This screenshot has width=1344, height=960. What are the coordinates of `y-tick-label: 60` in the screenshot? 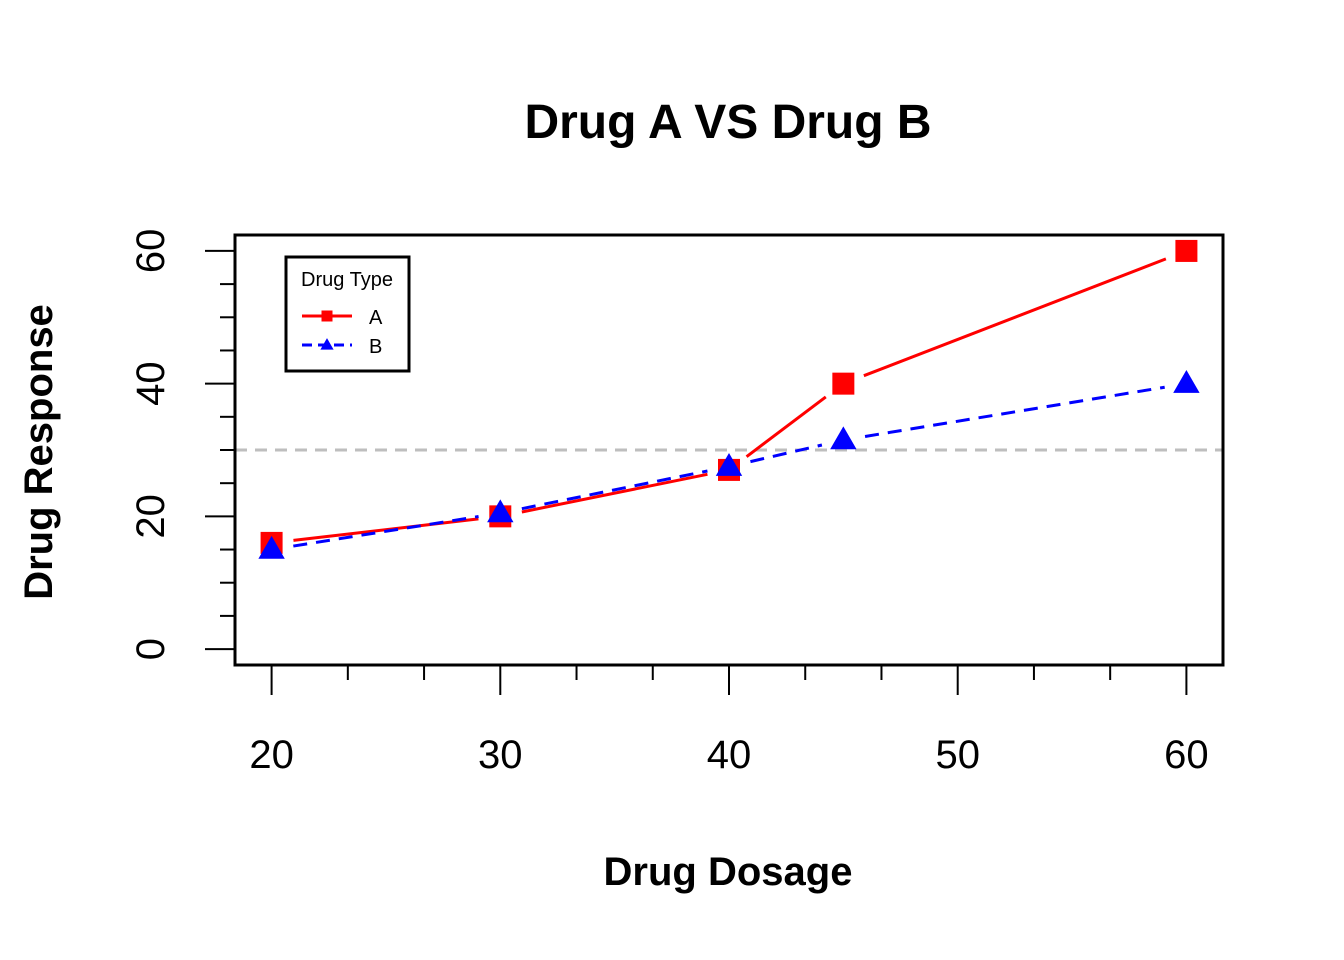 It's located at (151, 251).